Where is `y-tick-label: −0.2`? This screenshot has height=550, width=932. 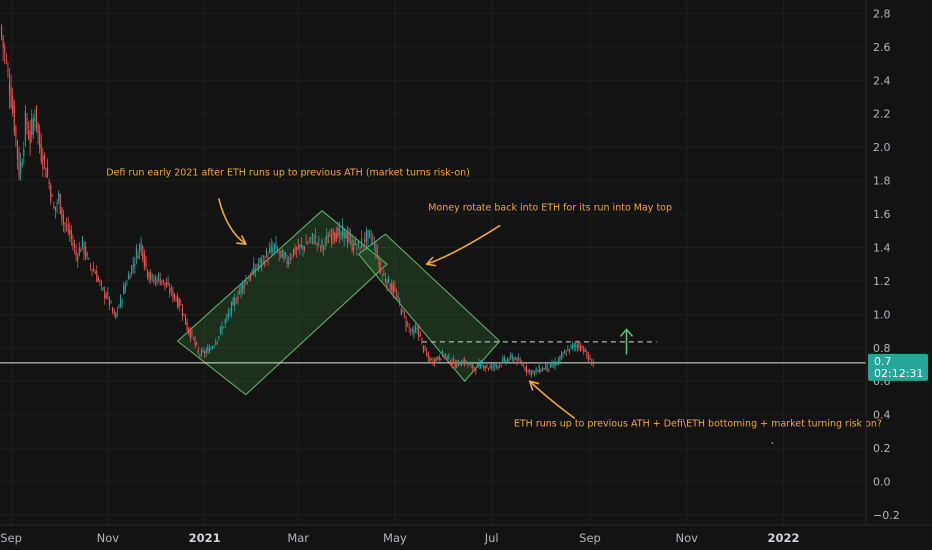 y-tick-label: −0.2 is located at coordinates (886, 515).